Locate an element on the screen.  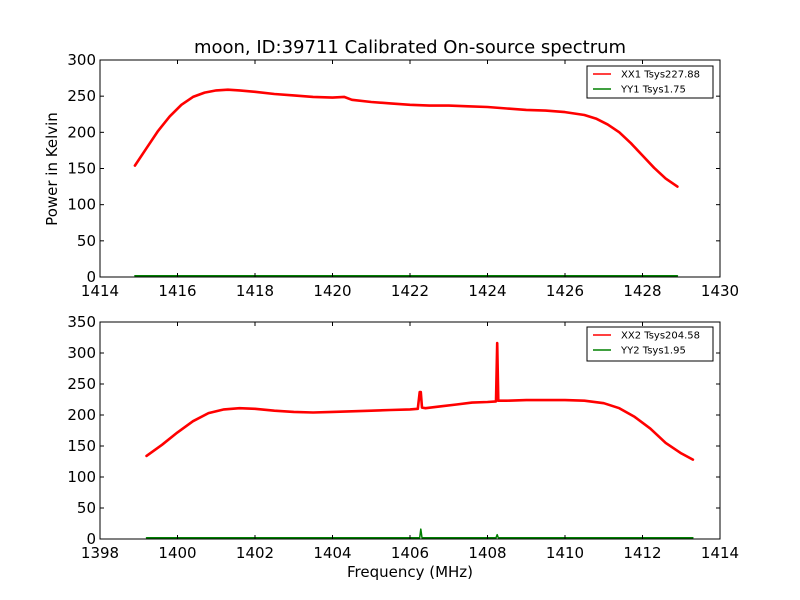
x-tick-label: 1426 is located at coordinates (565, 291).